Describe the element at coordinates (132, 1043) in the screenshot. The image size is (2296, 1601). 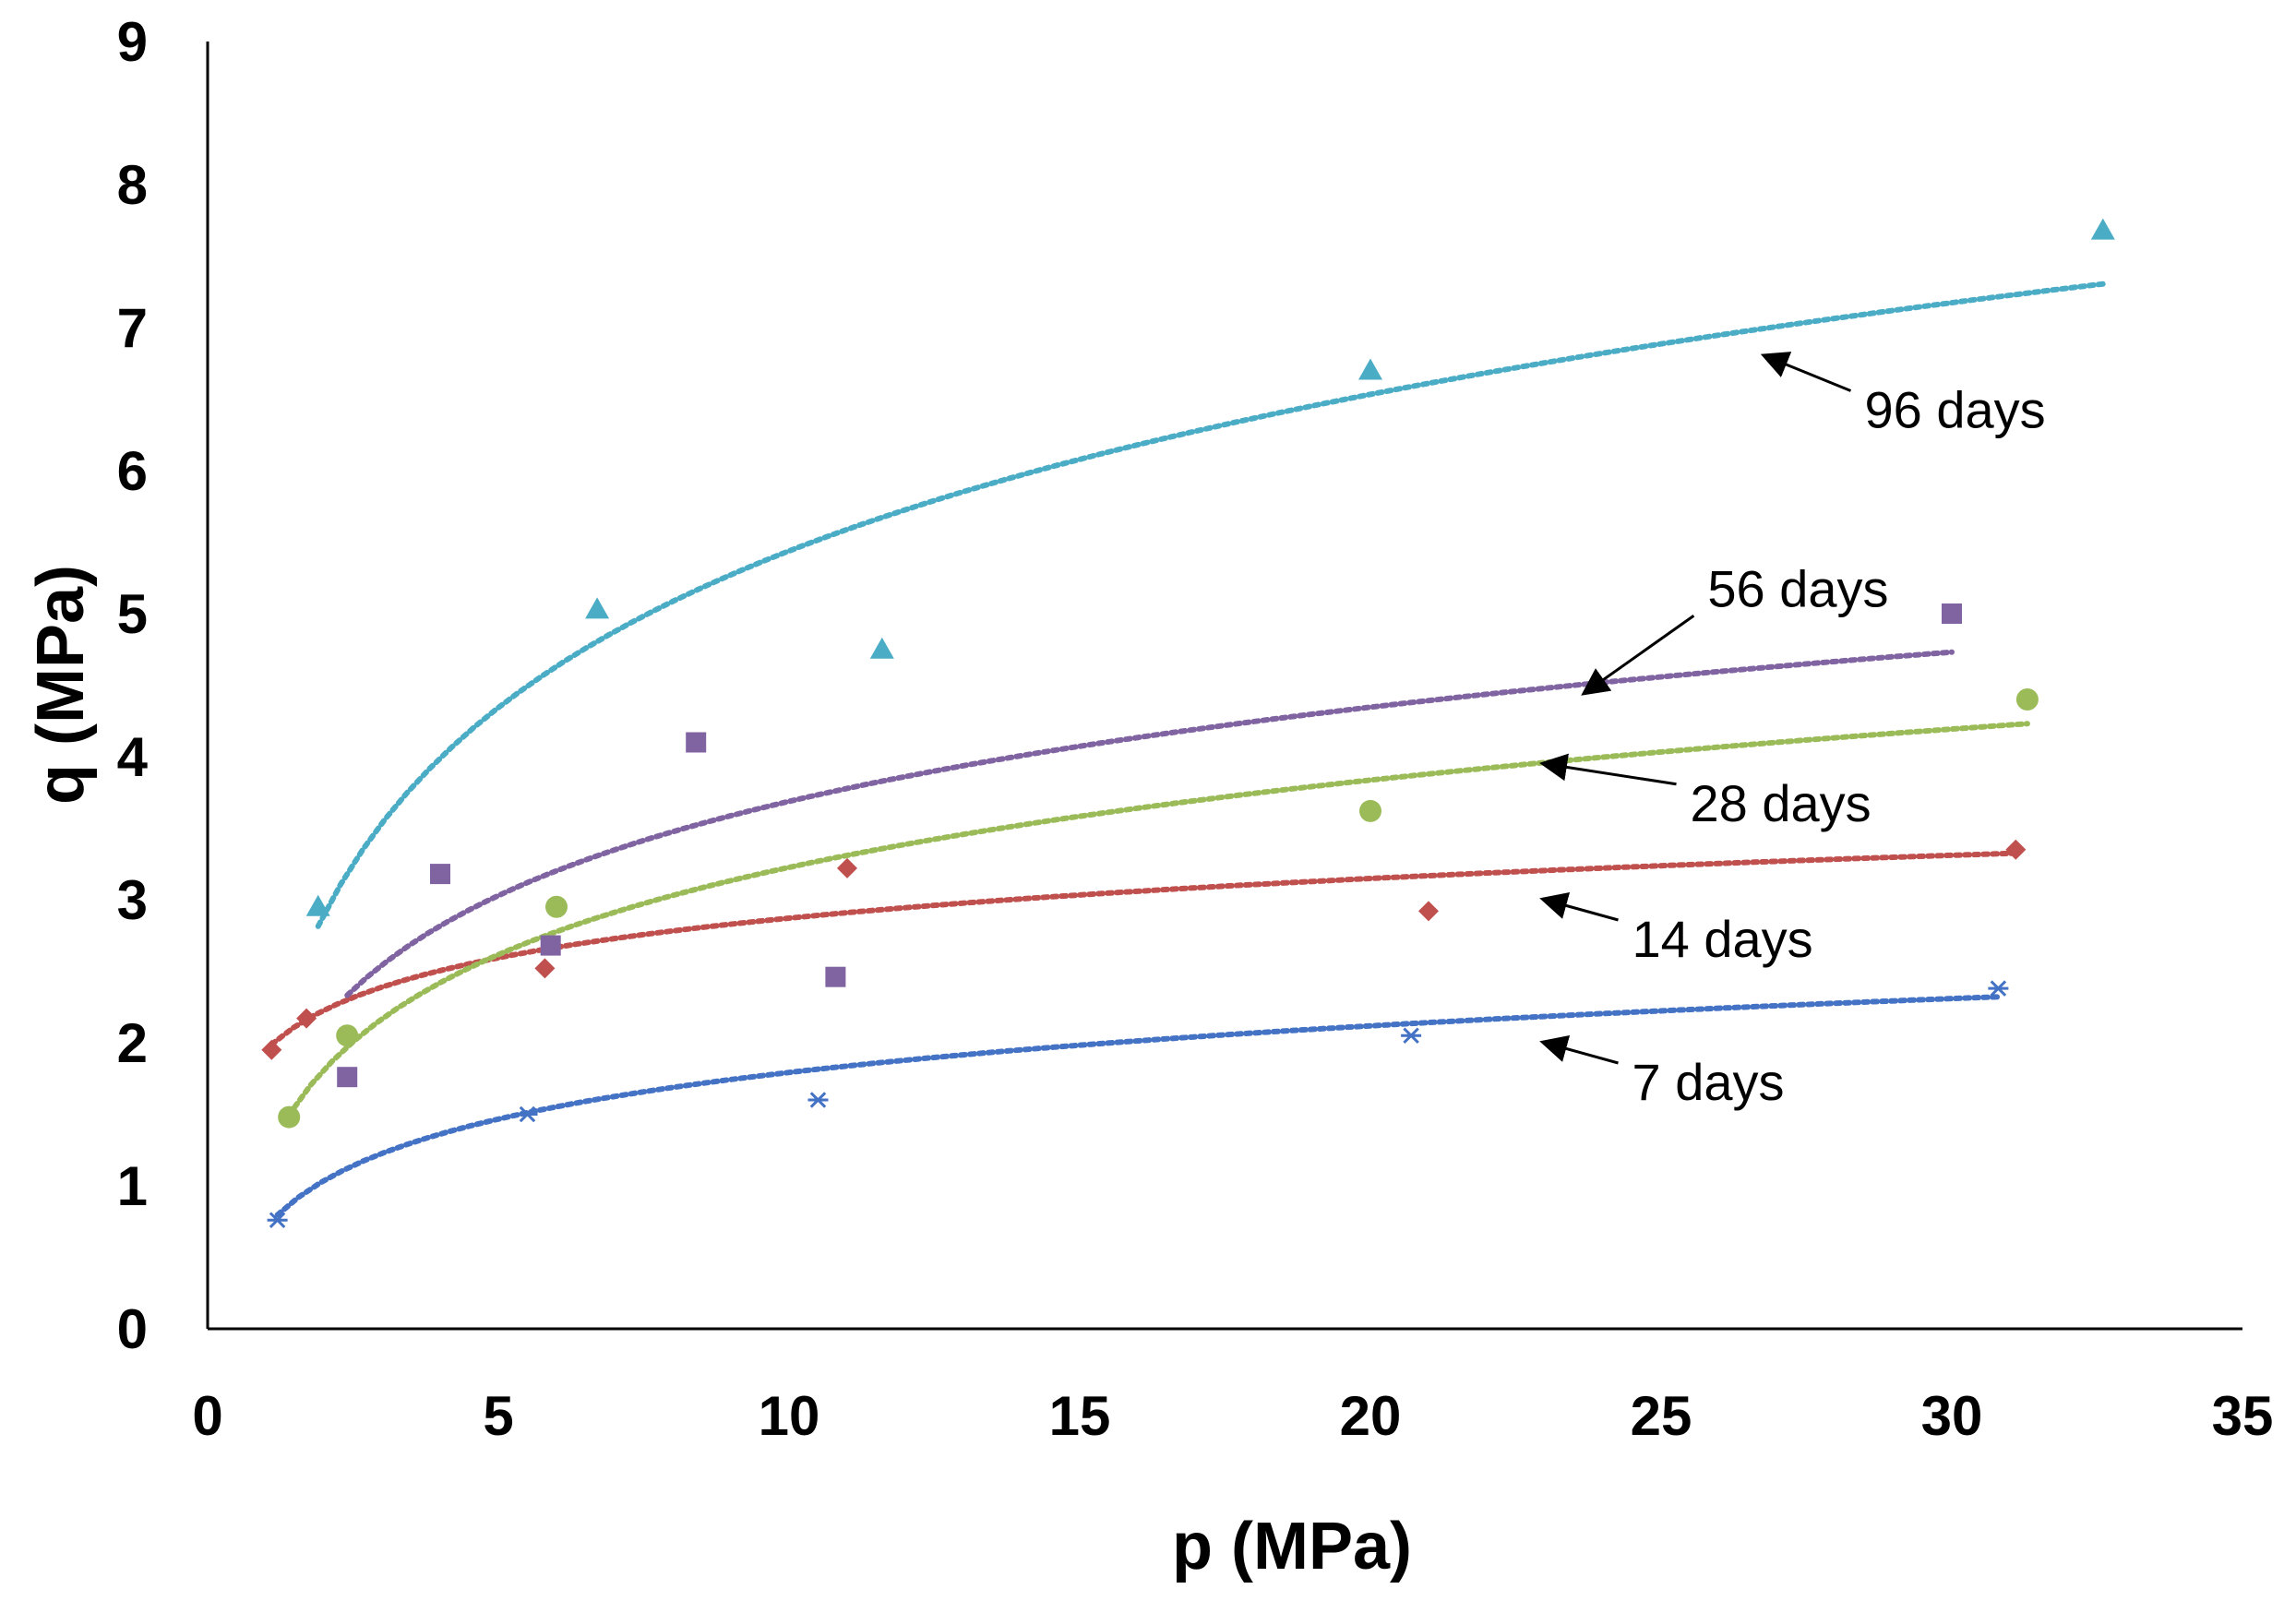
I see `y-tick-label: 2` at that location.